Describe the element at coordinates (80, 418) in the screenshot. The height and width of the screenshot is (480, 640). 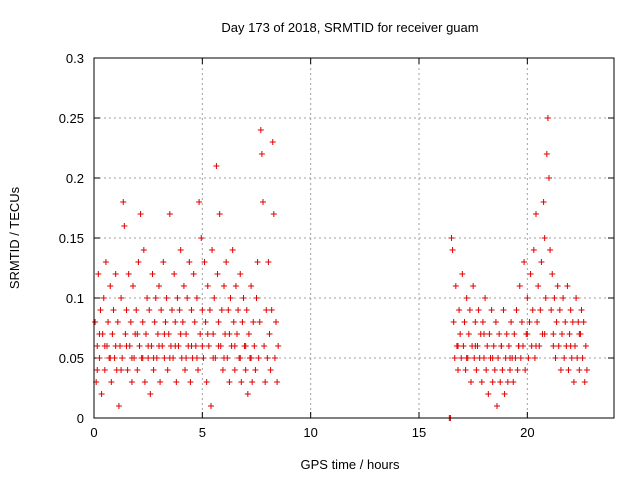
I see `y-tick-label: 0` at that location.